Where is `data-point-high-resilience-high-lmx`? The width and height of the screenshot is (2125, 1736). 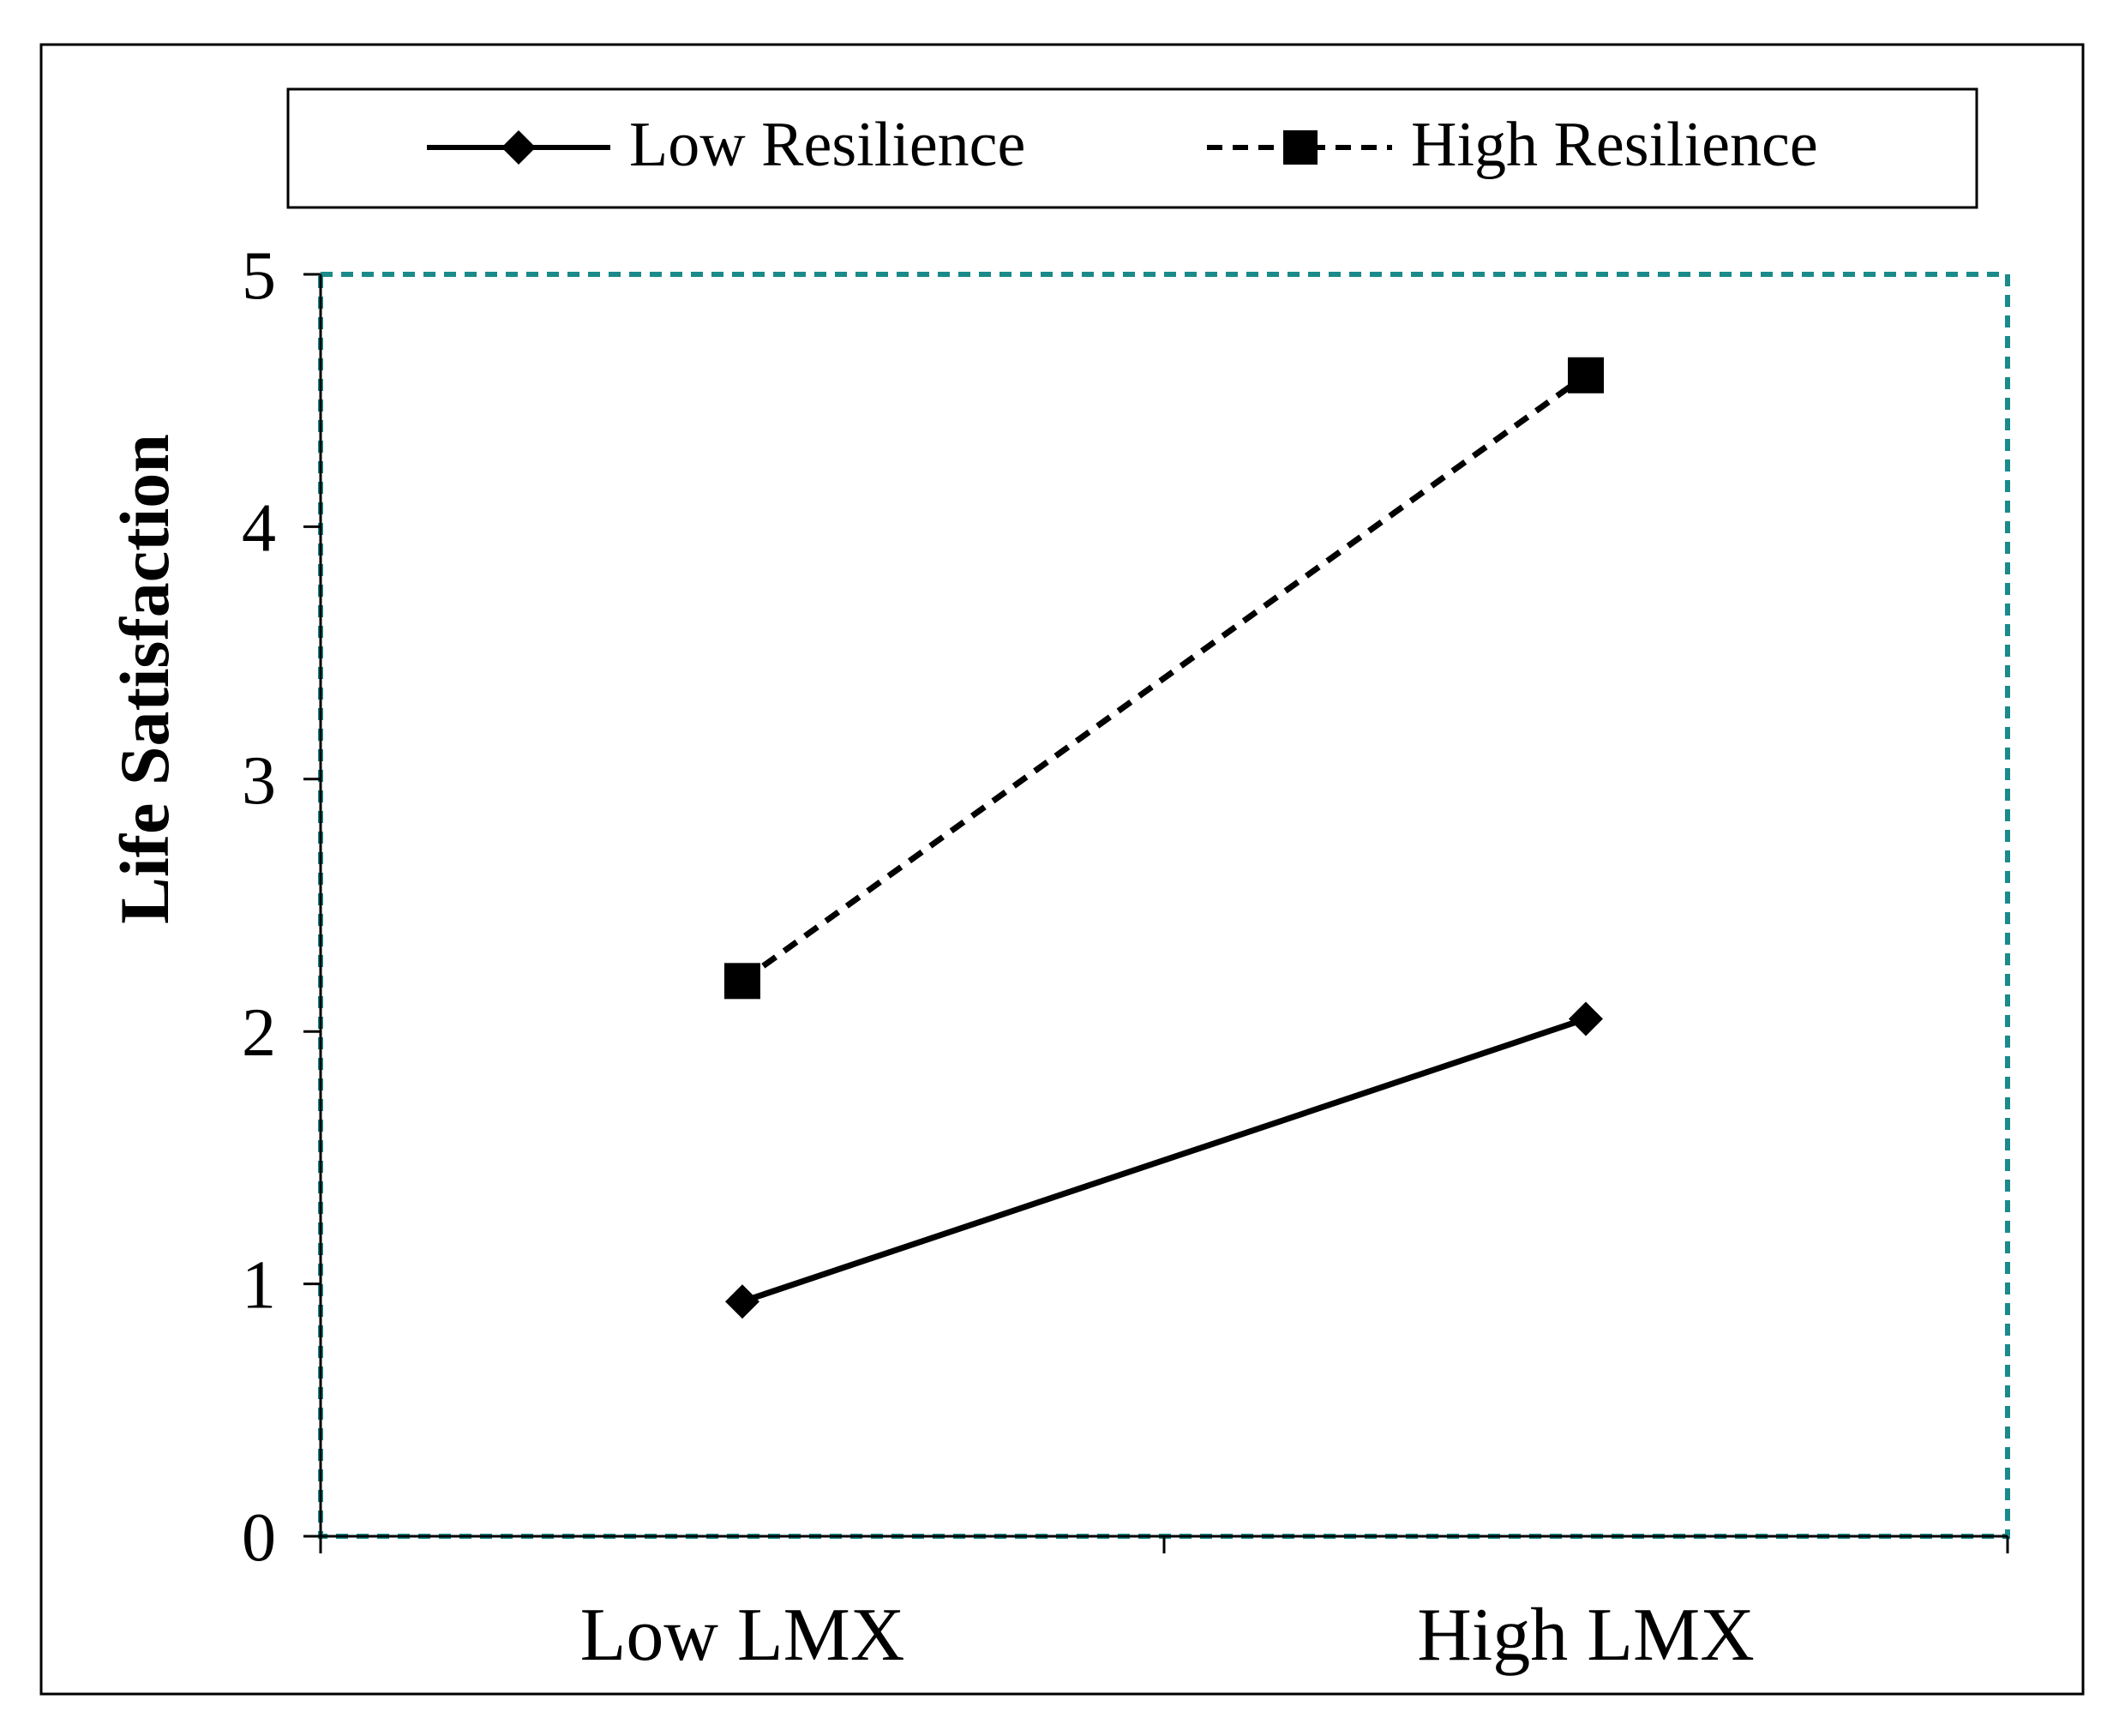
data-point-high-resilience-high-lmx is located at coordinates (1586, 375).